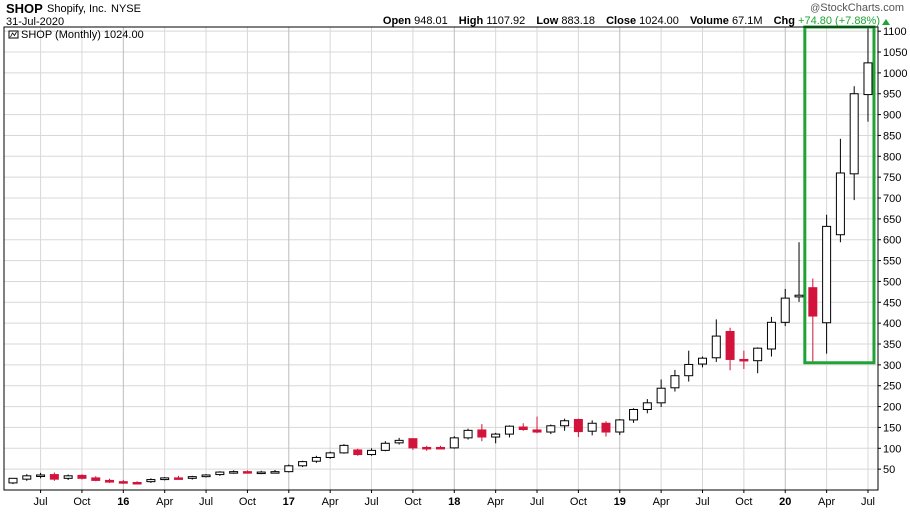 The height and width of the screenshot is (512, 910). Describe the element at coordinates (892, 408) in the screenshot. I see `y-tick-label: 200` at that location.